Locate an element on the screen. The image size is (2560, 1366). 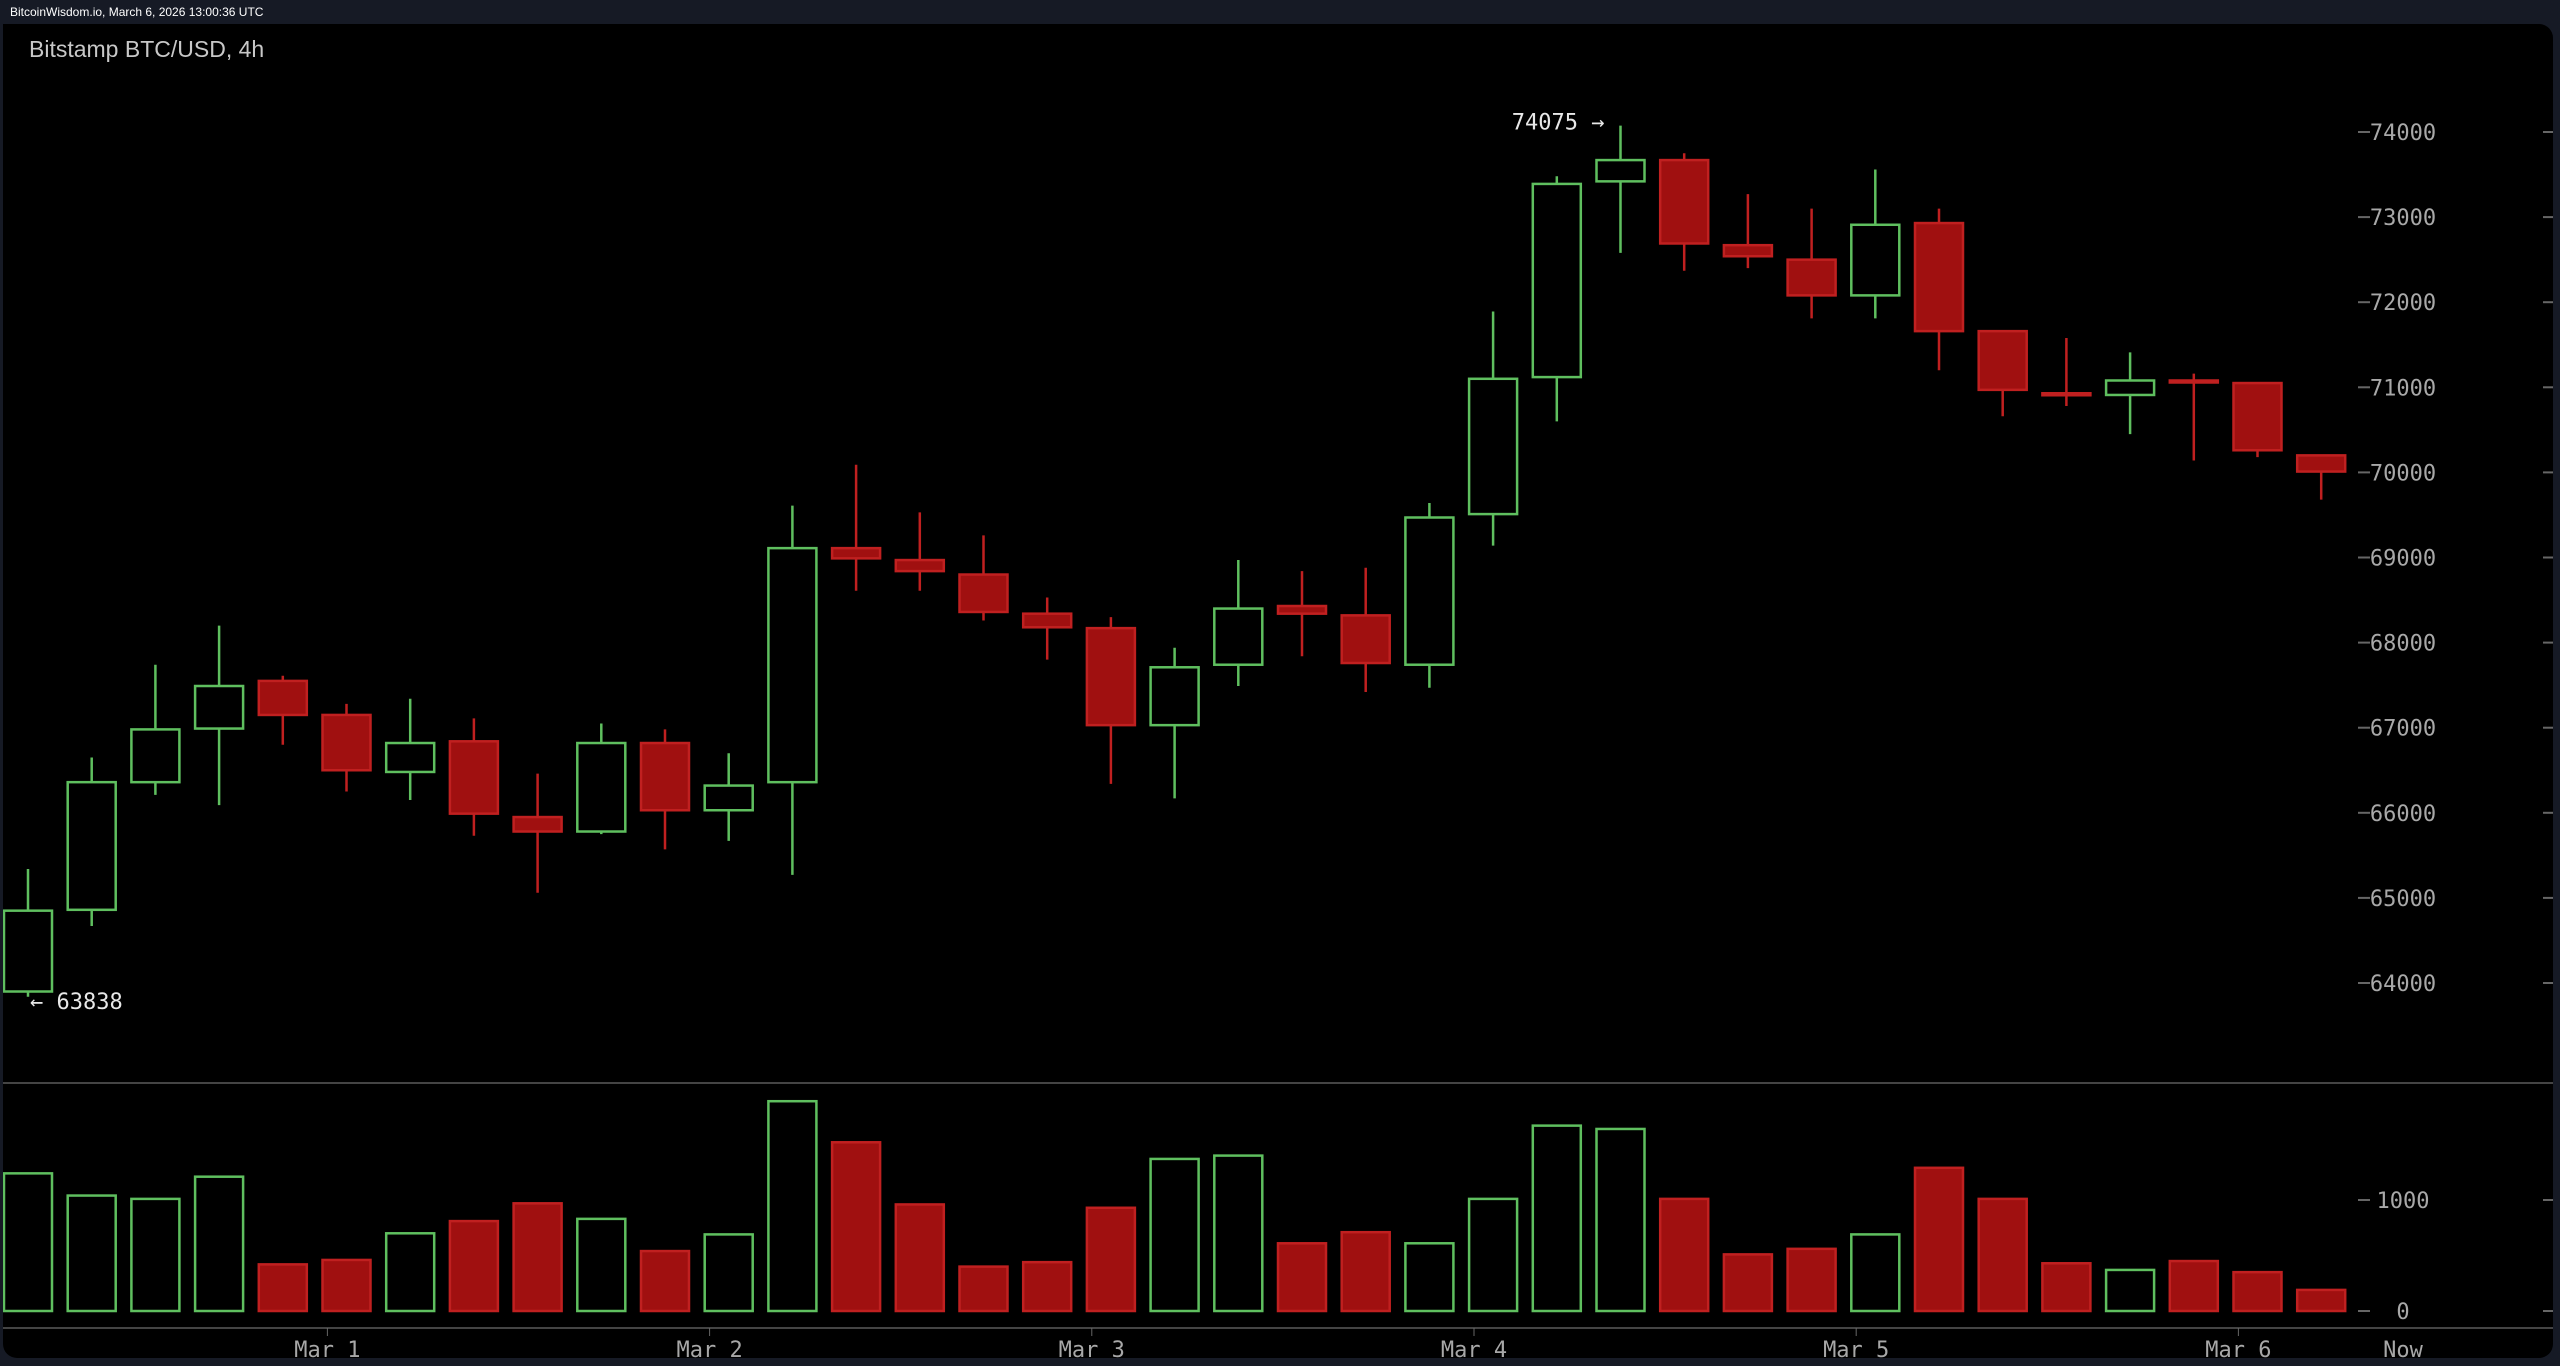
price-axis-label: 74000 is located at coordinates (2403, 133).